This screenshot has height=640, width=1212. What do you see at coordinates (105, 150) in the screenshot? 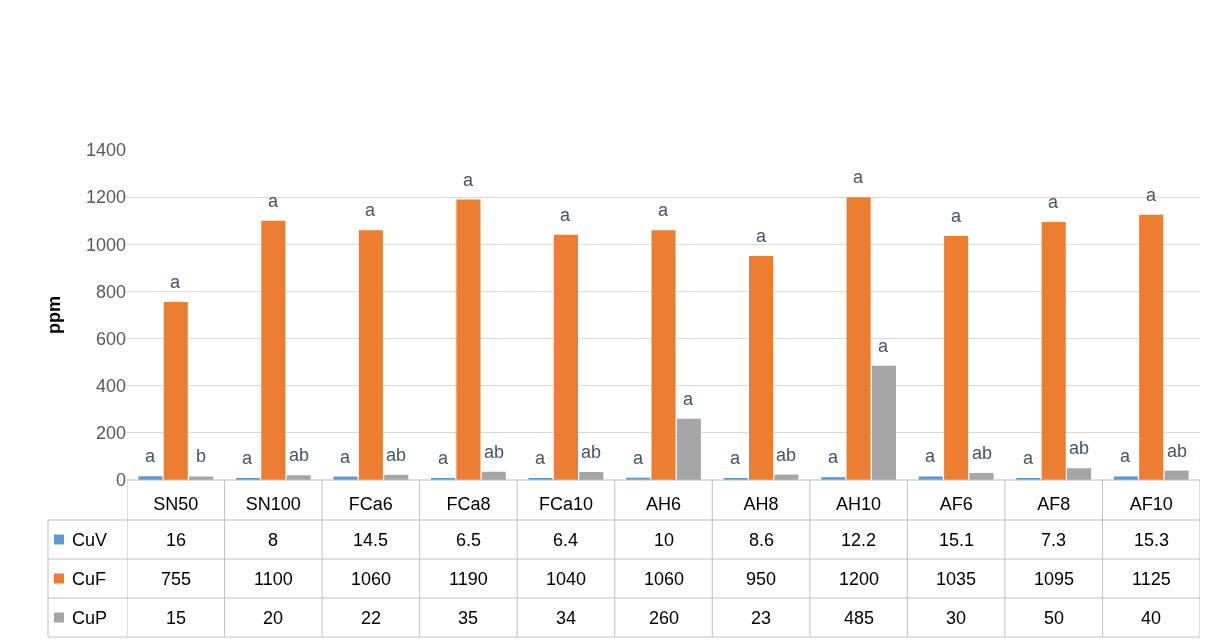
I see `y-tick-label: 1400` at bounding box center [105, 150].